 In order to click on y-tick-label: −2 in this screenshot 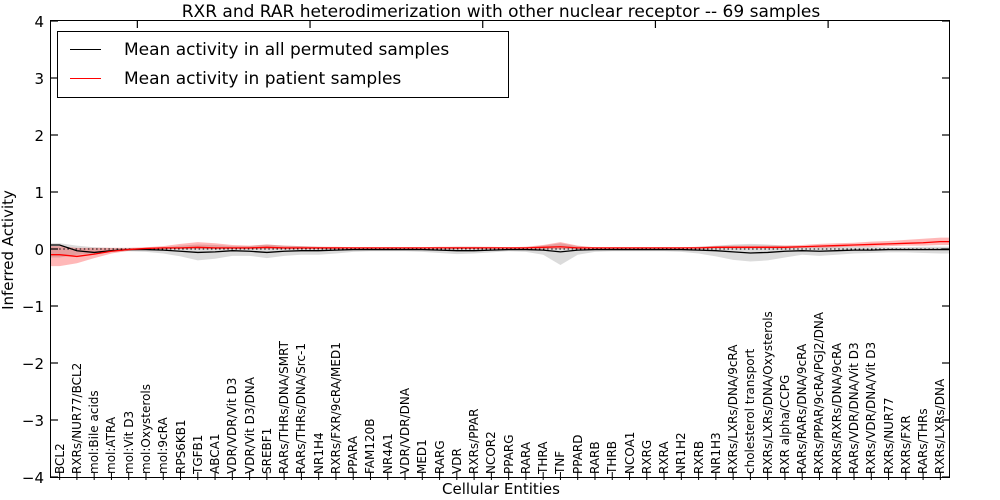, I will do `click(32, 363)`.